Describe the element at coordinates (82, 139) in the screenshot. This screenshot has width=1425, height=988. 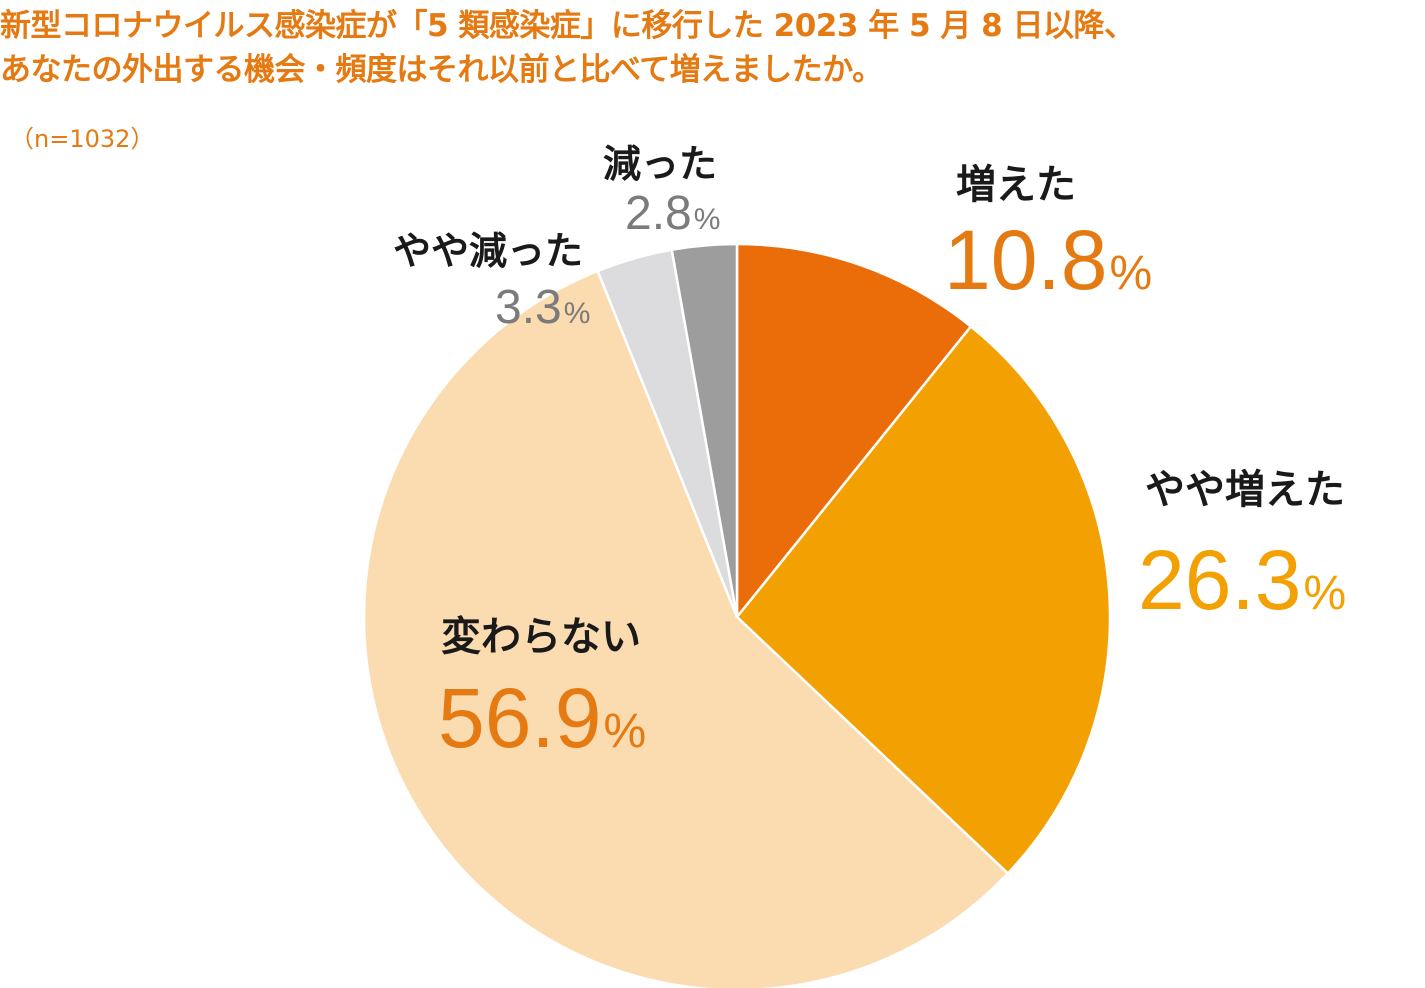
I see `sample-size-note: （n=1032）` at that location.